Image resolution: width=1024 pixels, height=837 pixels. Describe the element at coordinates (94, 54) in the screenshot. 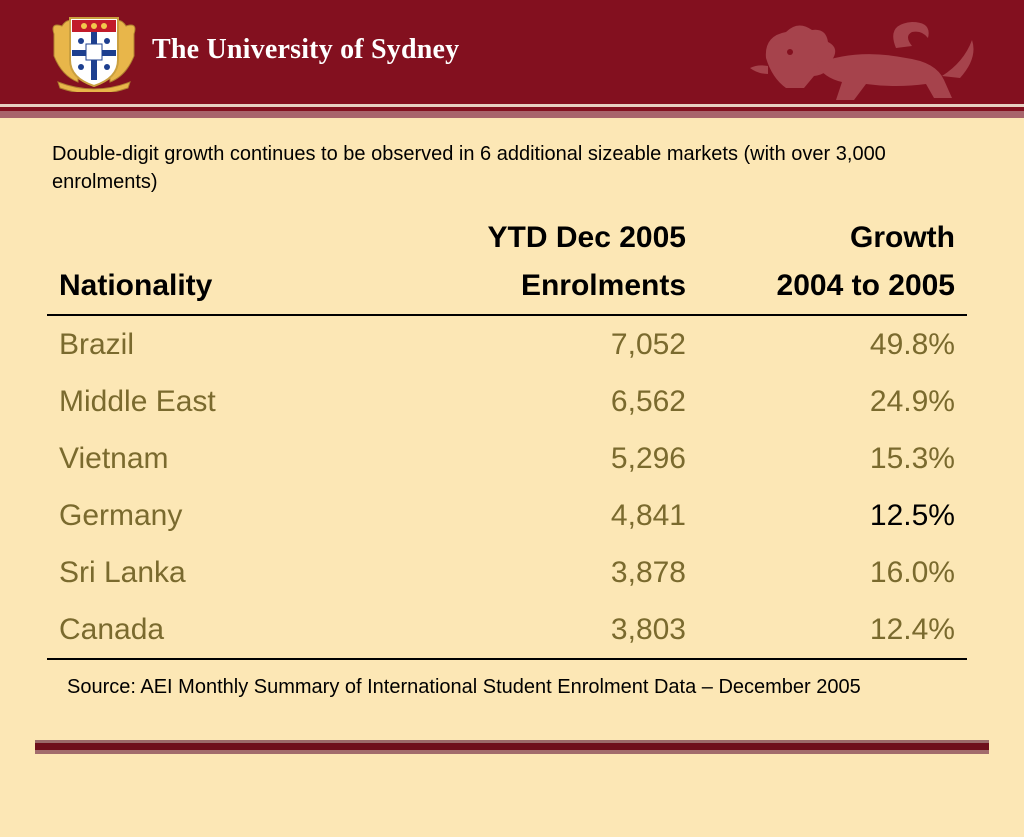

I see `university-crest-icon` at that location.